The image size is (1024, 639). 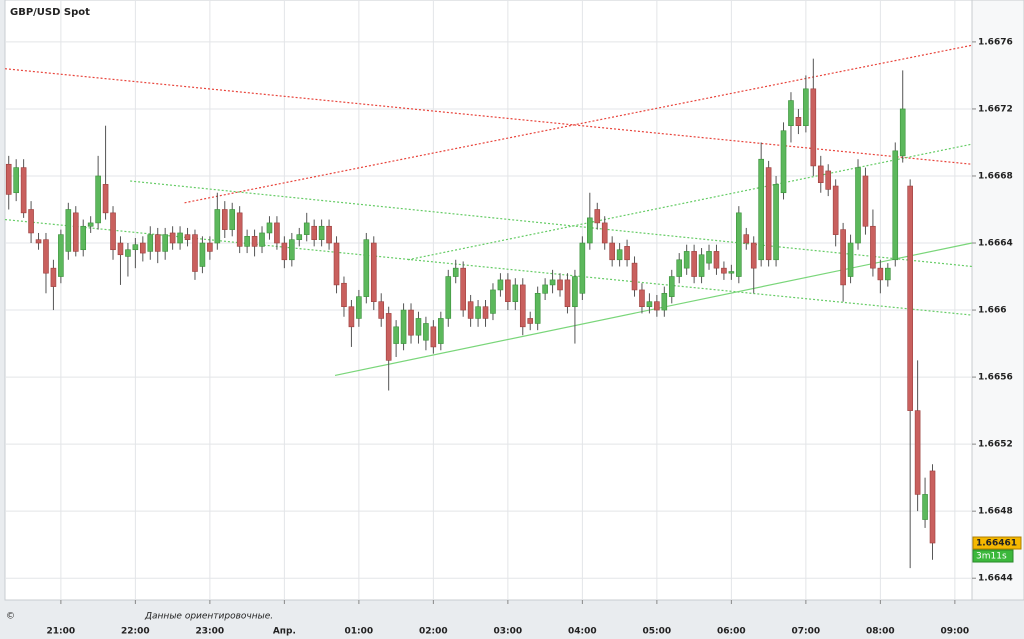 I want to click on copyright: ©, so click(x=10, y=617).